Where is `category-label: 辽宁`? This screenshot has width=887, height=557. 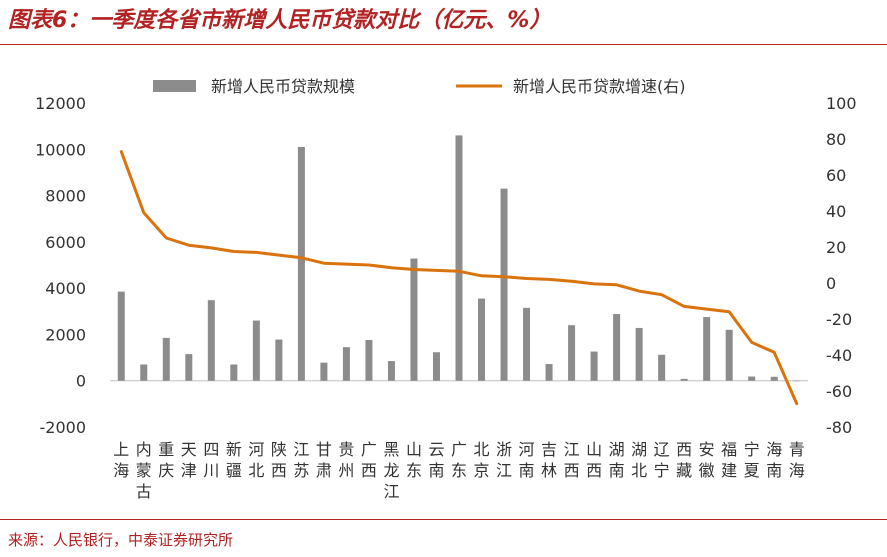 category-label: 辽宁 is located at coordinates (662, 460).